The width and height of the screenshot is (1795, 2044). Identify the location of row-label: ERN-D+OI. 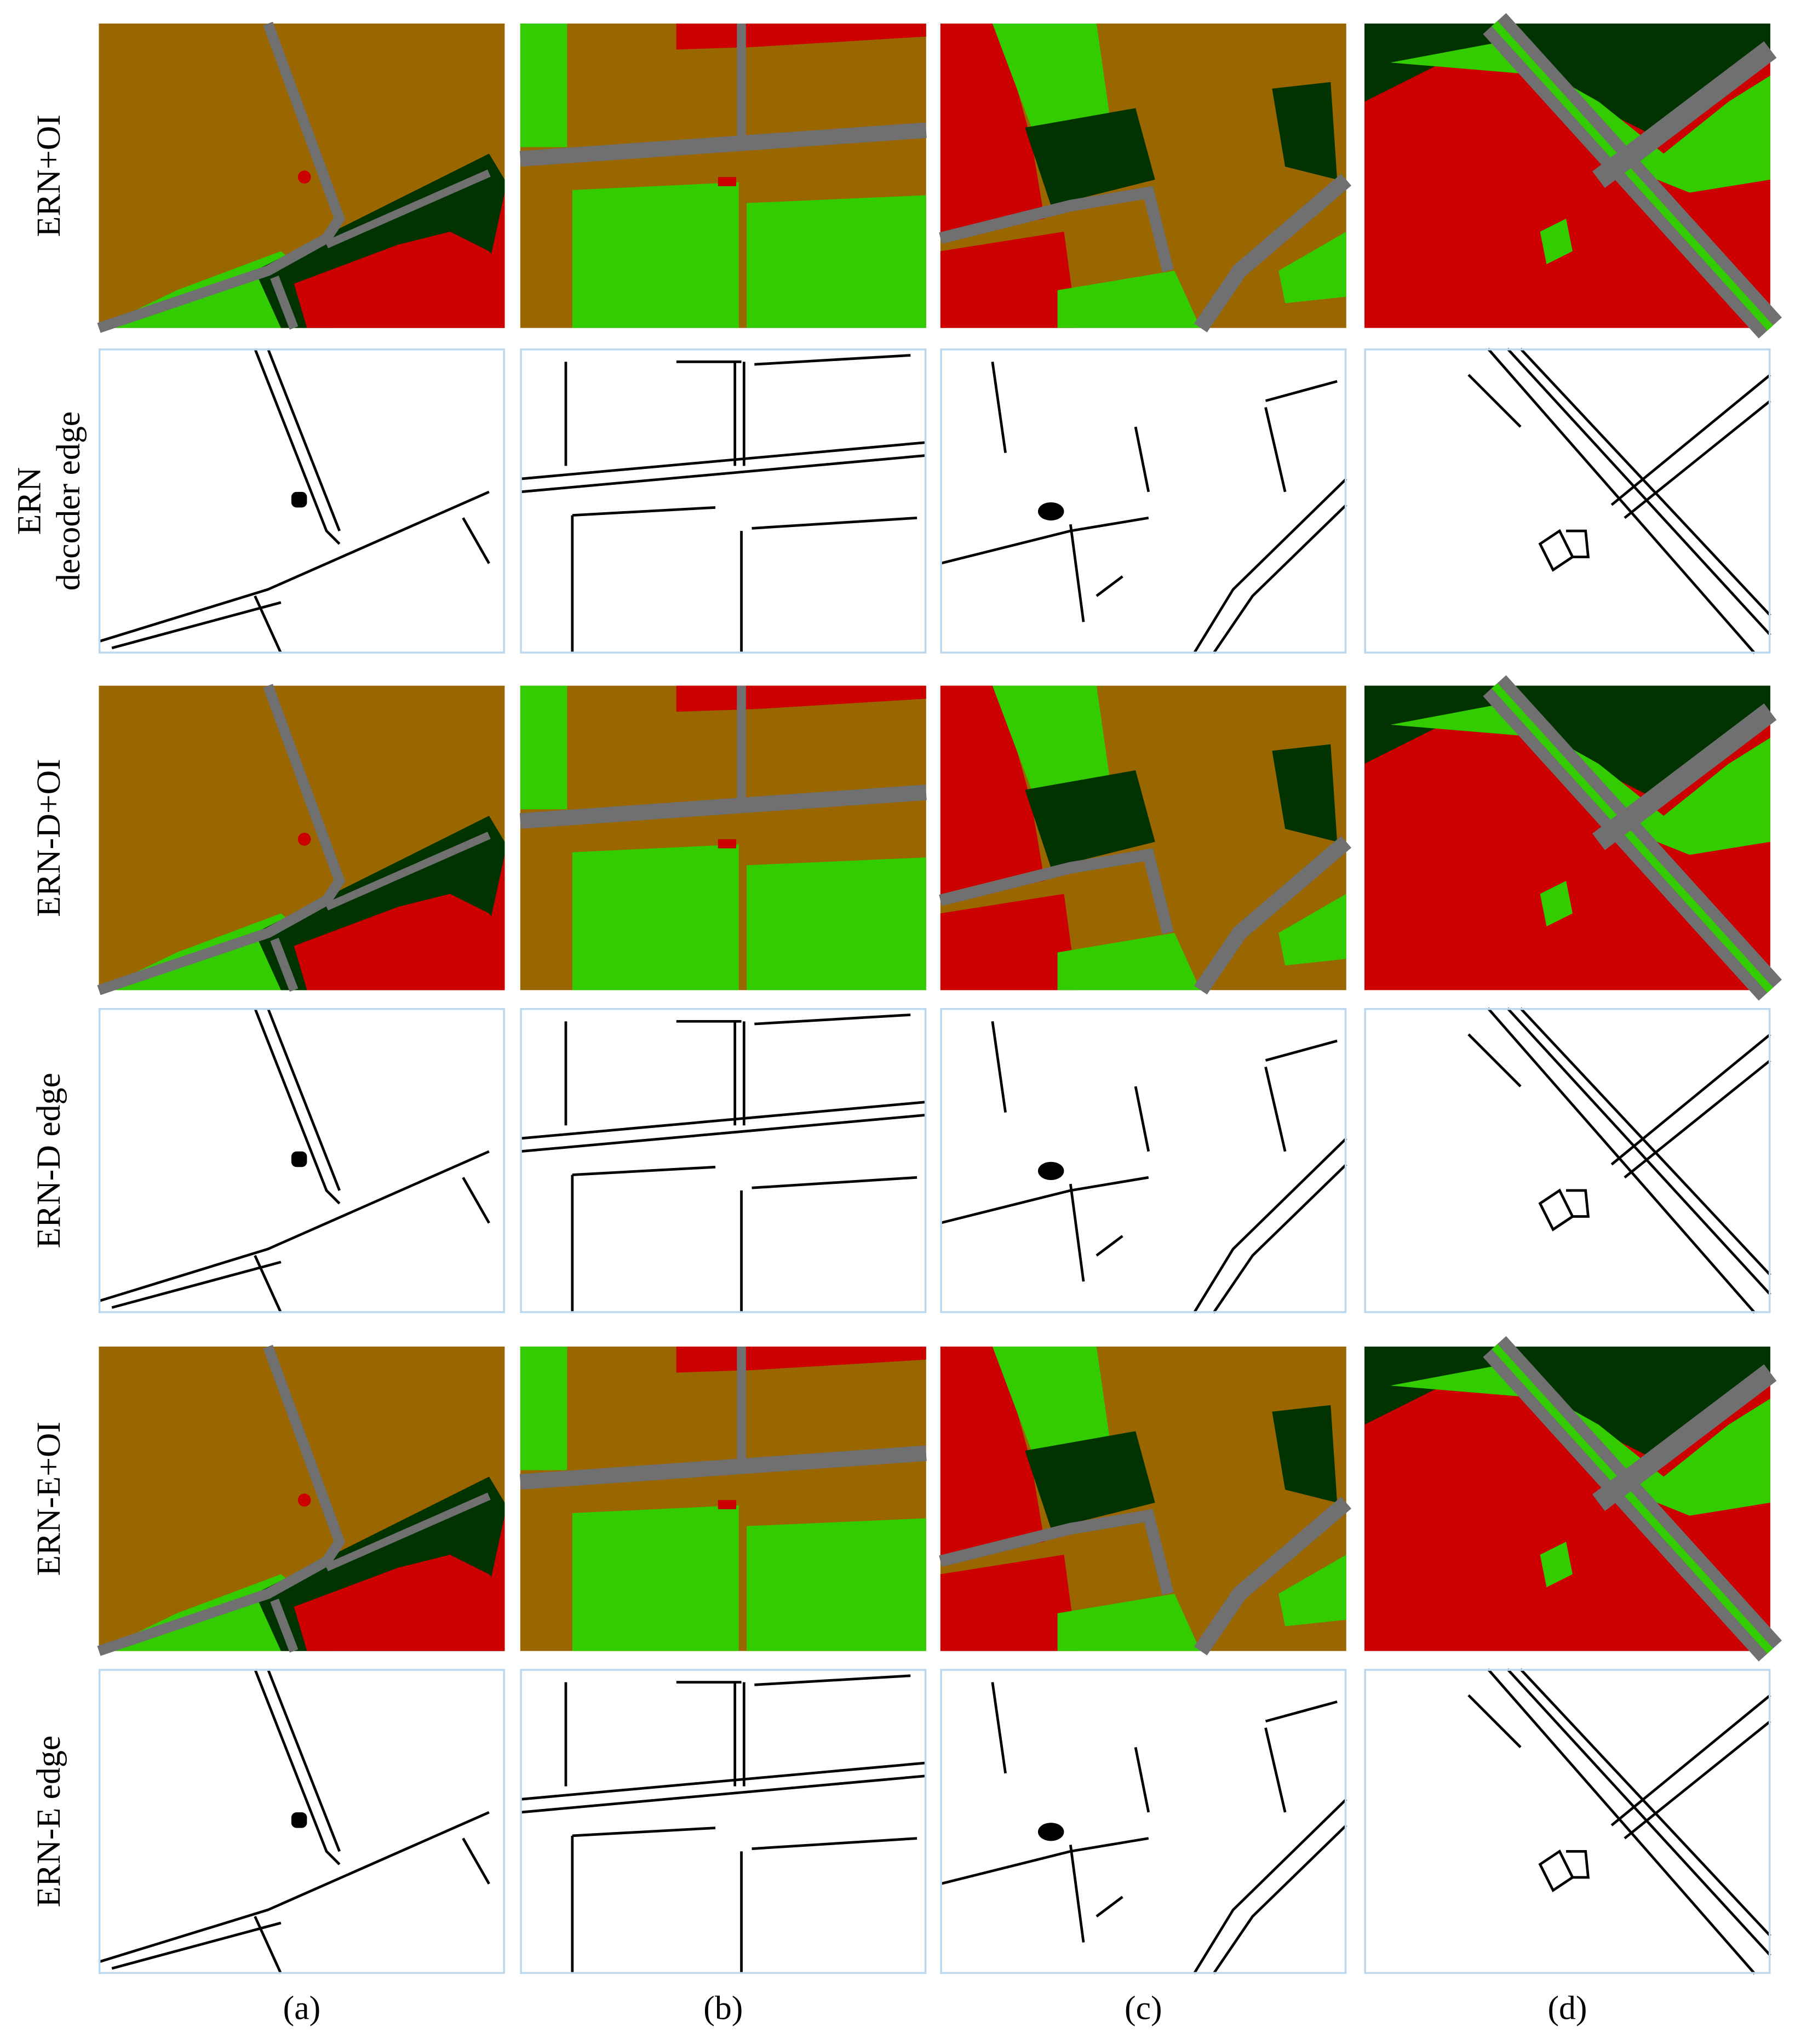
(48, 838).